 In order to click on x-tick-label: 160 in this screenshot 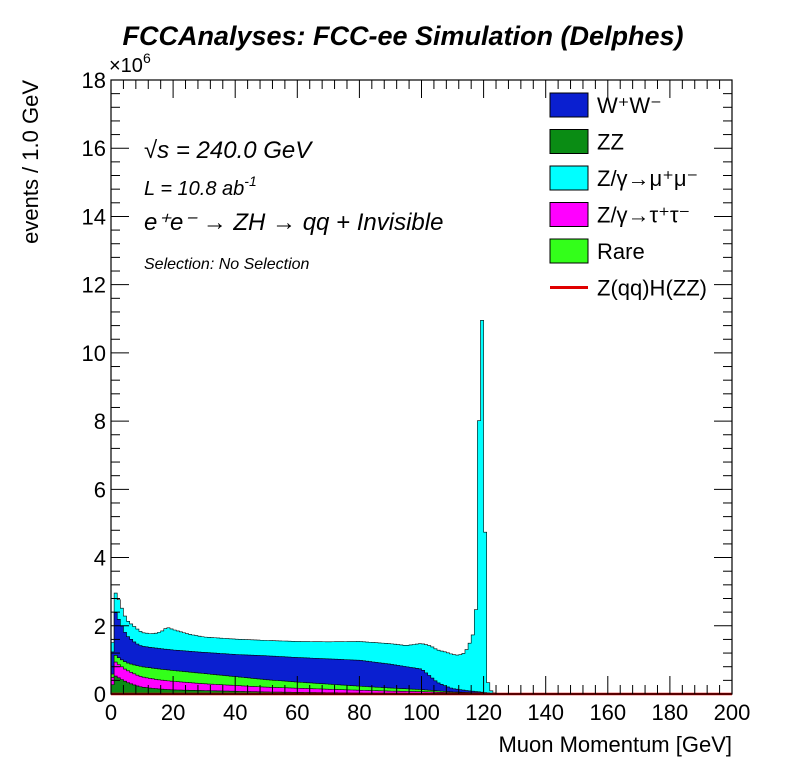, I will do `click(607, 712)`.